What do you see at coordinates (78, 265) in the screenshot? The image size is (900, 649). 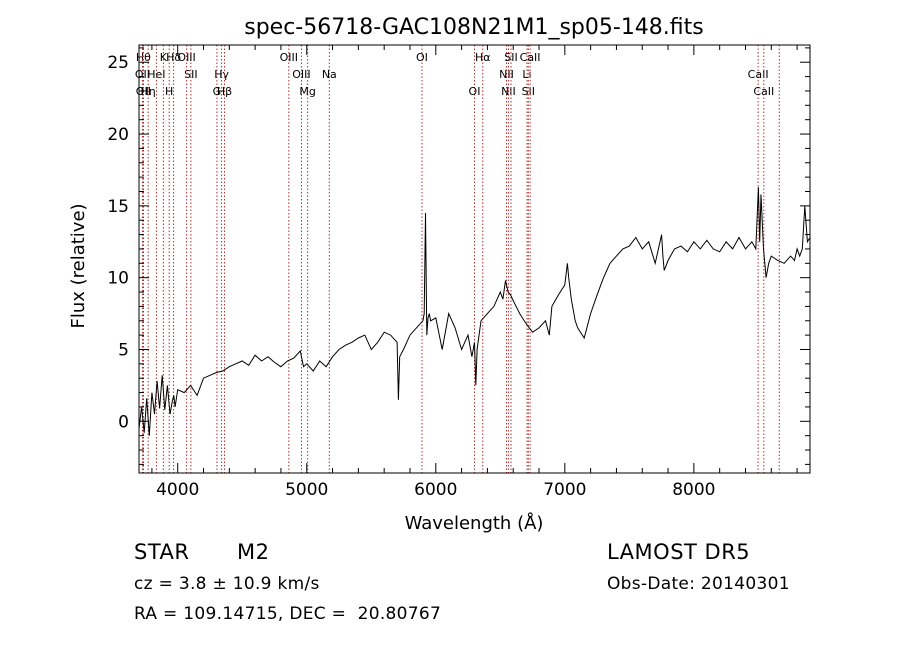 I see `y-axis-label: Flux (relative)` at bounding box center [78, 265].